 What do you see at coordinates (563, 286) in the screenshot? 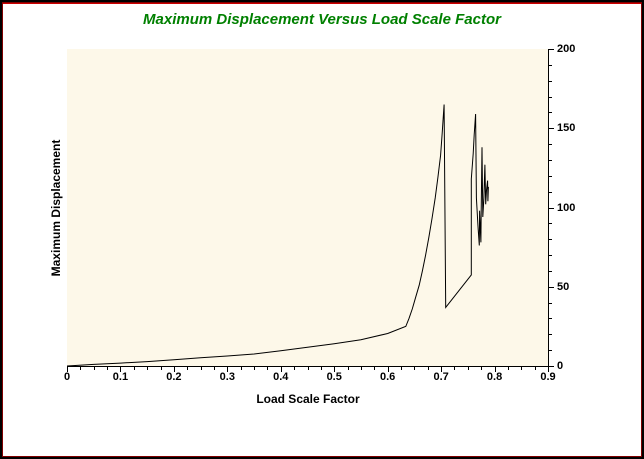
I see `y-tick-label: 50` at bounding box center [563, 286].